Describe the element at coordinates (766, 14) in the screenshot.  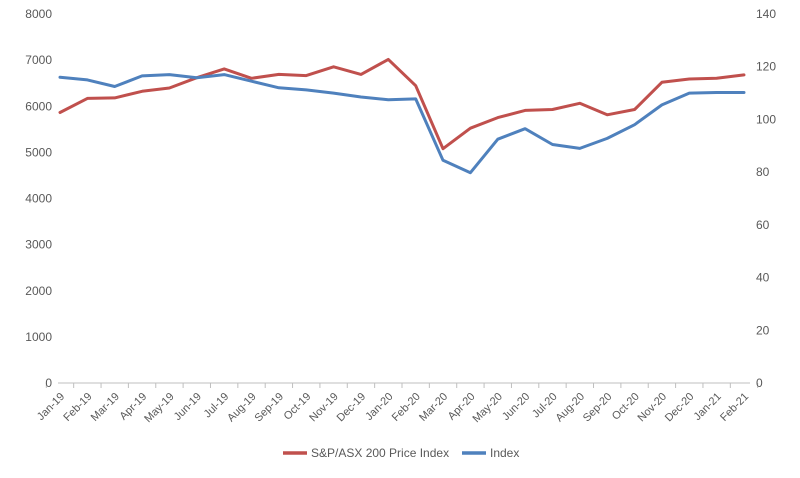
I see `y-tick-label-right: 140` at that location.